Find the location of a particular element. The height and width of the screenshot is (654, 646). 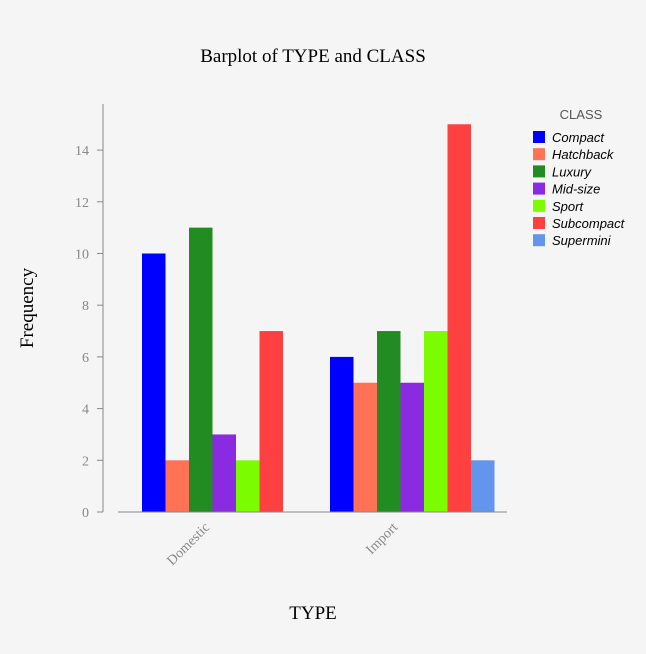

bar-import-compact is located at coordinates (342, 434).